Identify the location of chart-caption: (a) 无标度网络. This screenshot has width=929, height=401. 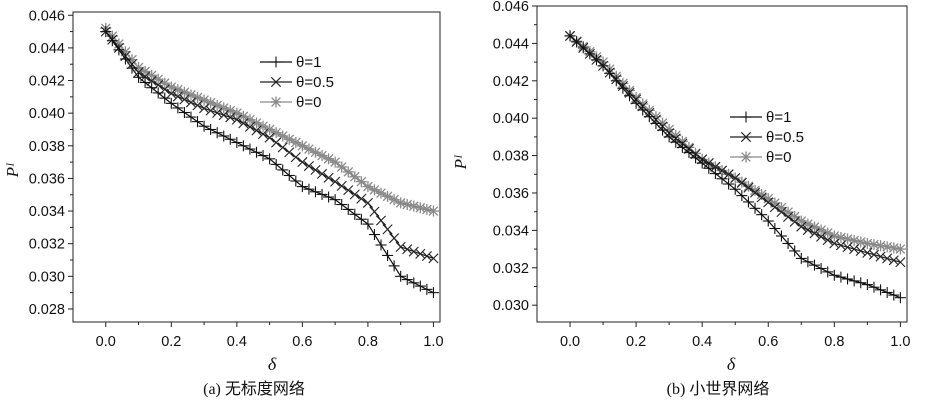
(254, 388).